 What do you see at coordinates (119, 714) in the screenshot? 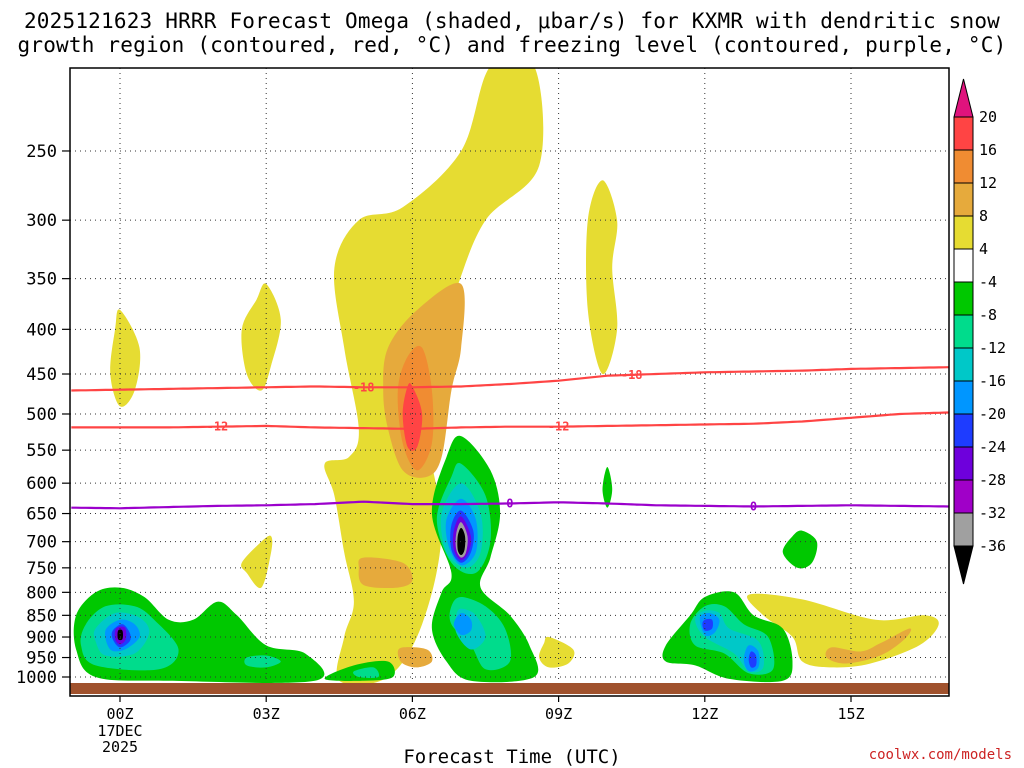
I see `x-tick-label: 00Z` at bounding box center [119, 714].